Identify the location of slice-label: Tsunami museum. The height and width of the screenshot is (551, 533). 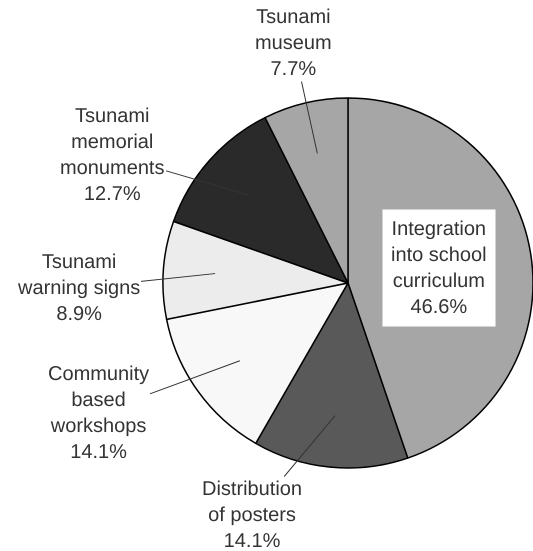
(293, 30).